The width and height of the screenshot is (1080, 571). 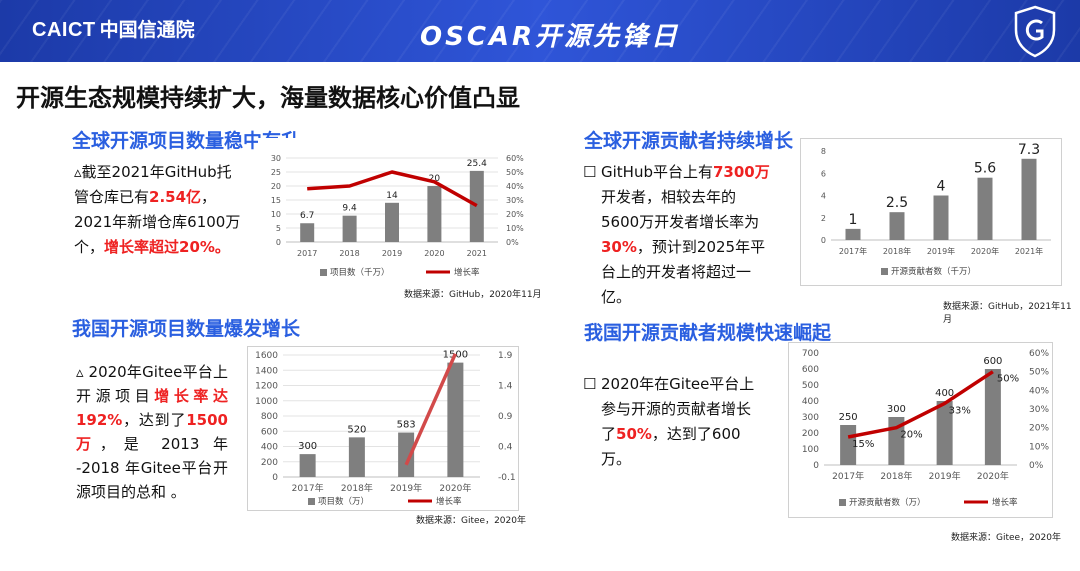 I want to click on x-tick-label: 2018年, so click(x=357, y=488).